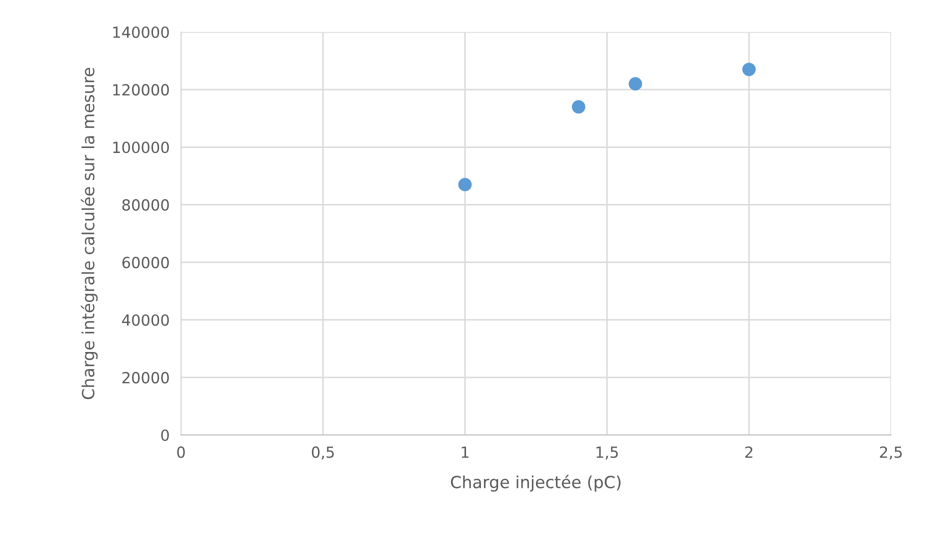 The image size is (928, 545). I want to click on x-tick-label: 2, so click(748, 452).